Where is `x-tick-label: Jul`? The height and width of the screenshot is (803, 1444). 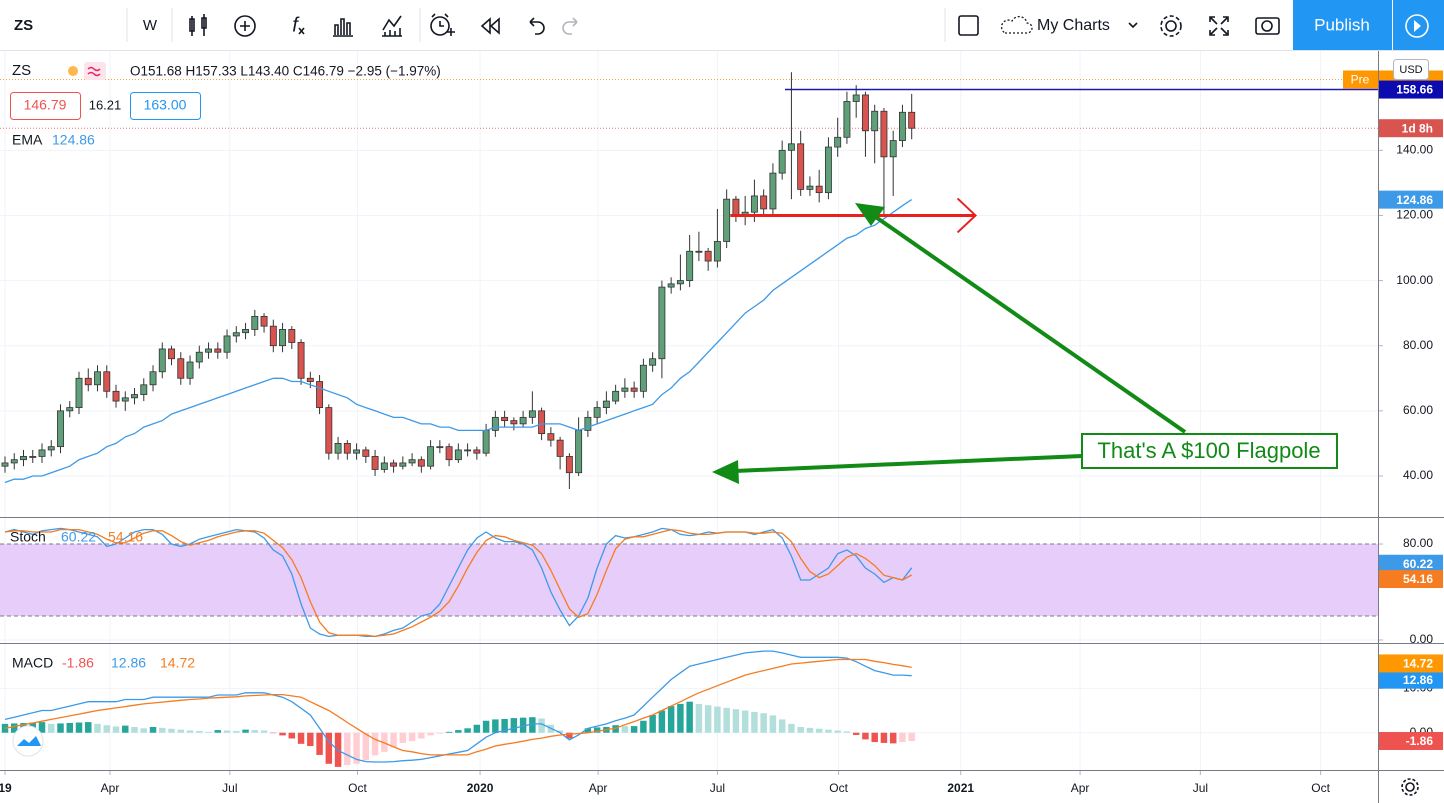 x-tick-label: Jul is located at coordinates (717, 788).